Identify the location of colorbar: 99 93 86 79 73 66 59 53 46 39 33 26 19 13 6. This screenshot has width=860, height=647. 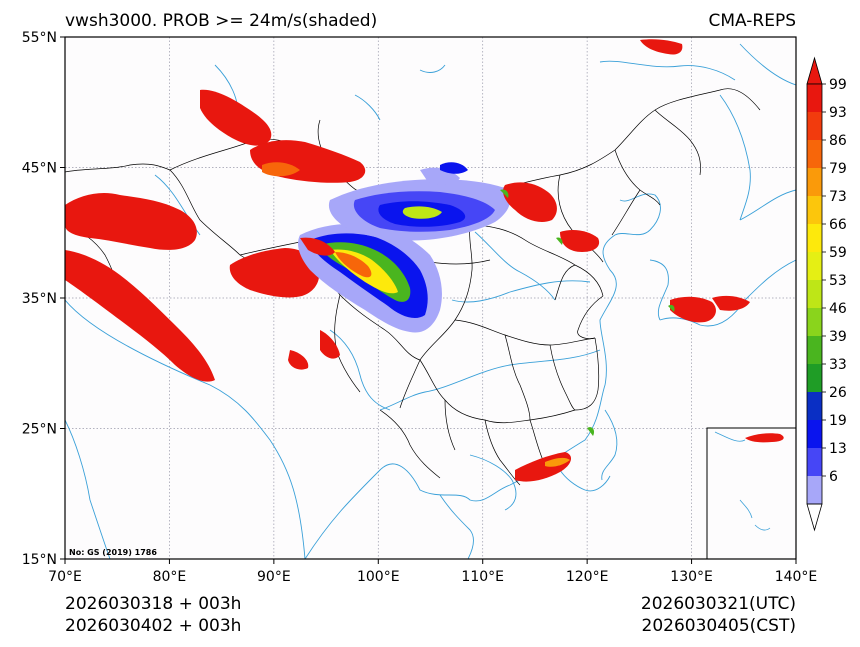
(826, 294).